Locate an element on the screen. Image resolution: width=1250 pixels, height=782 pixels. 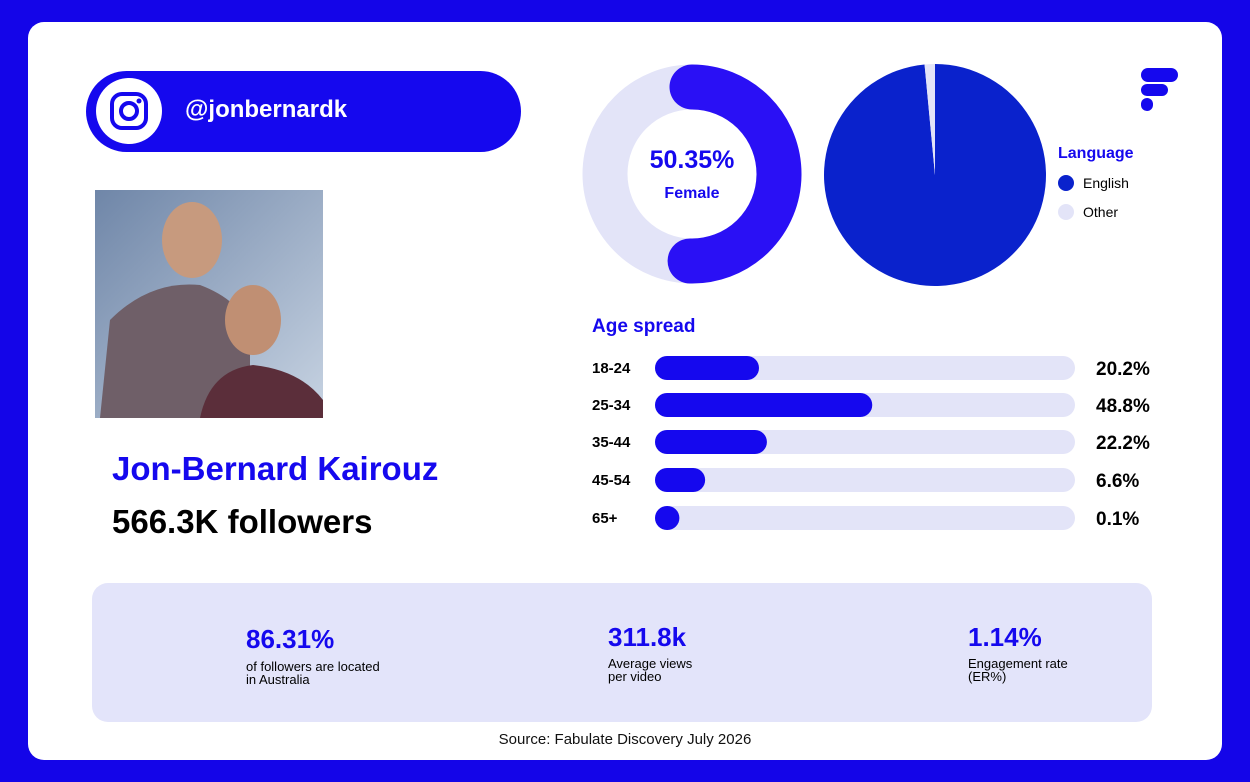
handle: @jonbernardk is located at coordinates (266, 109).